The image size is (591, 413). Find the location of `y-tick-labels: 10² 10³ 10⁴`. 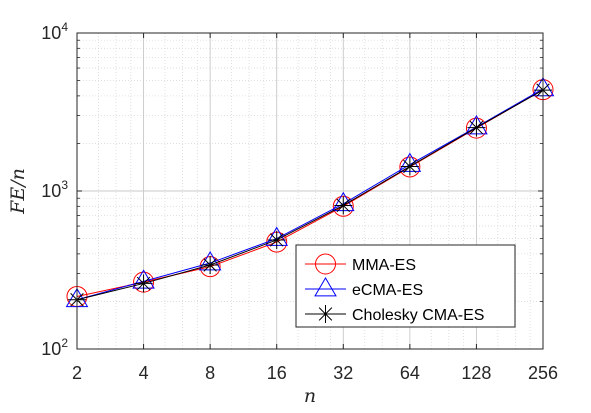

y-tick-labels: 10² 10³ 10⁴ is located at coordinates (54, 189).